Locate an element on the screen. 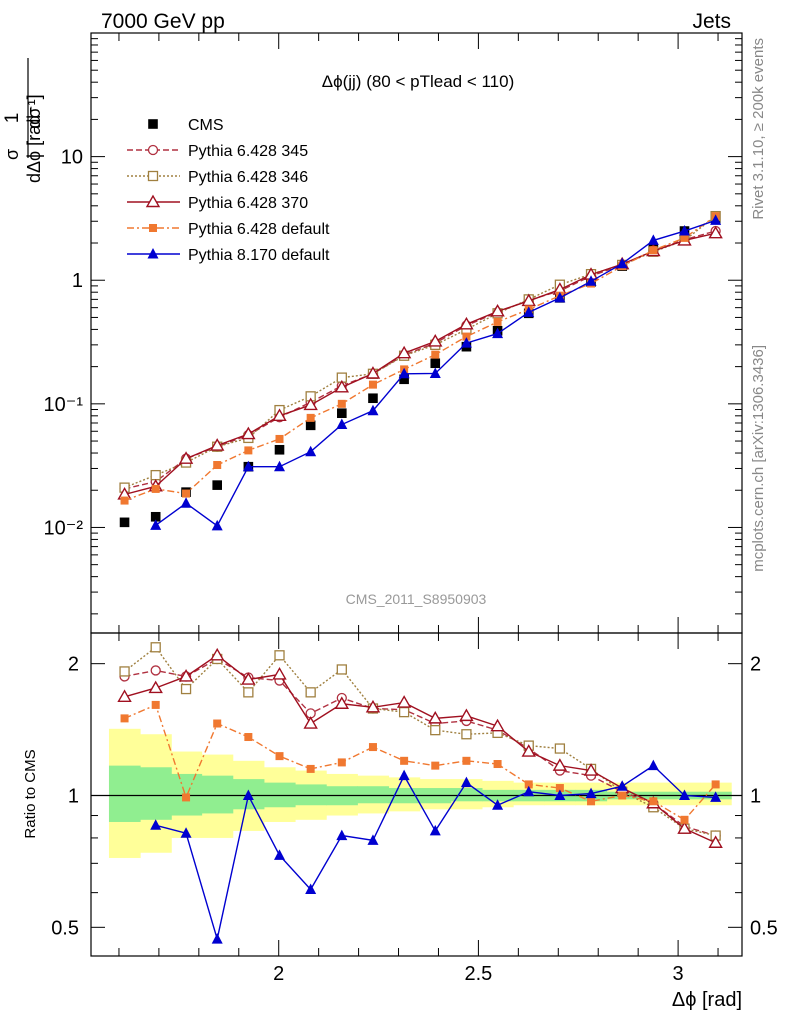 This screenshot has height=1024, width=786. svg-text: dσ is located at coordinates (34, 117).